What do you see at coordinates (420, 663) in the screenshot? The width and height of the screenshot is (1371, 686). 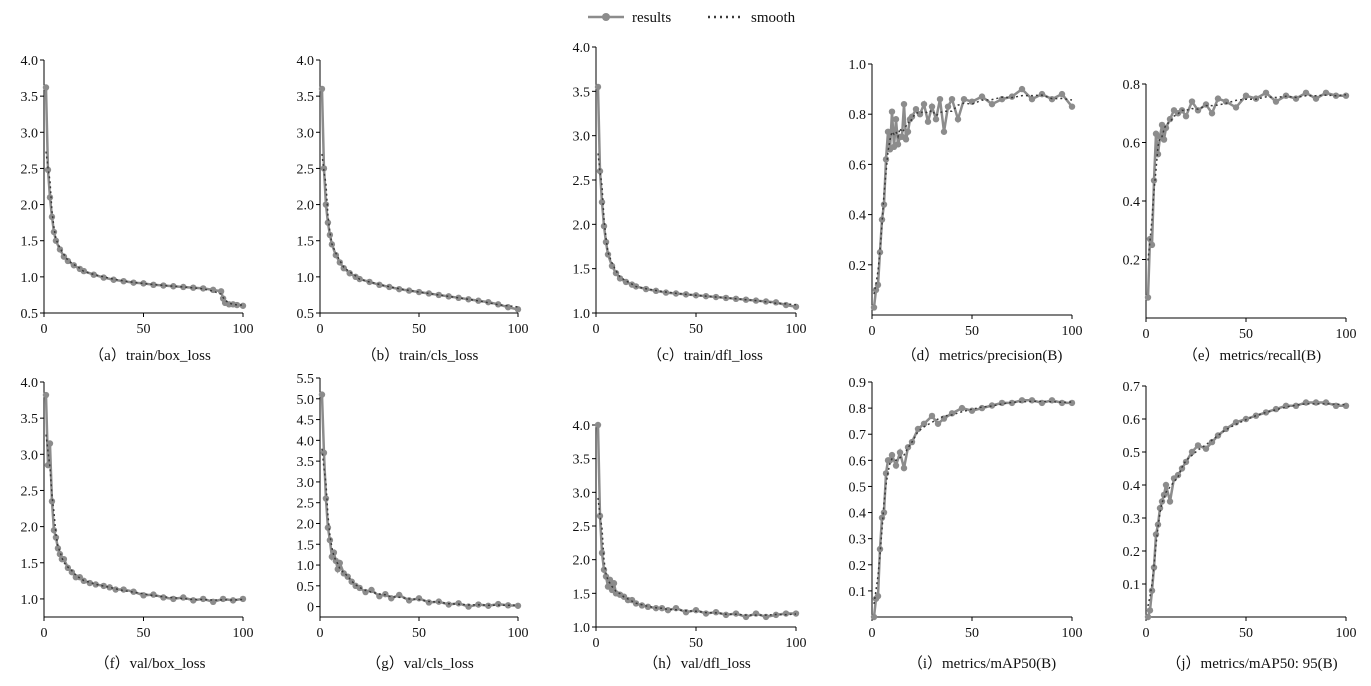 I see `panel-caption: （g）val/cls_loss` at bounding box center [420, 663].